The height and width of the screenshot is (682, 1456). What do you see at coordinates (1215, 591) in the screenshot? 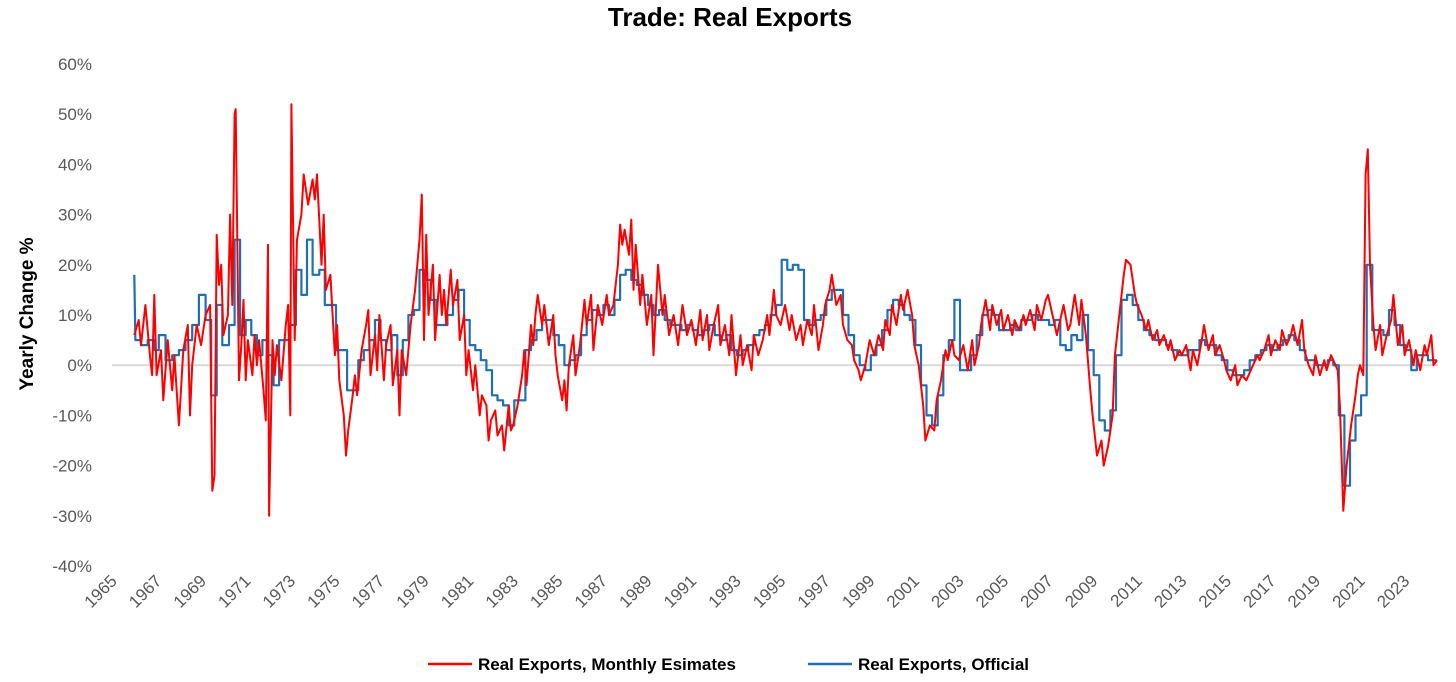
I see `x-tick-label: 2015` at bounding box center [1215, 591].